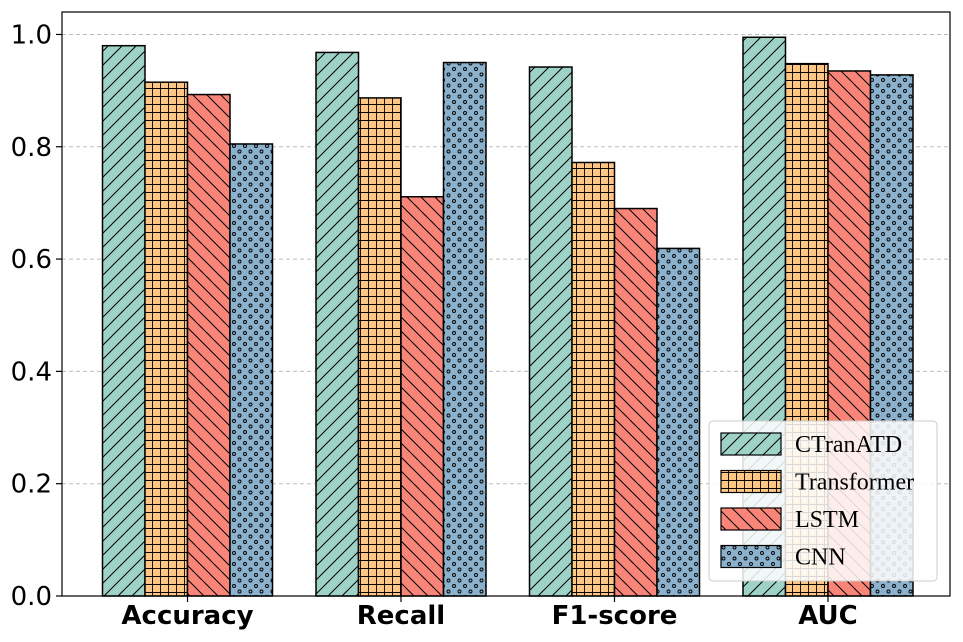  I want to click on legend: CTranATD Transformer LSTM CNN, so click(823, 501).